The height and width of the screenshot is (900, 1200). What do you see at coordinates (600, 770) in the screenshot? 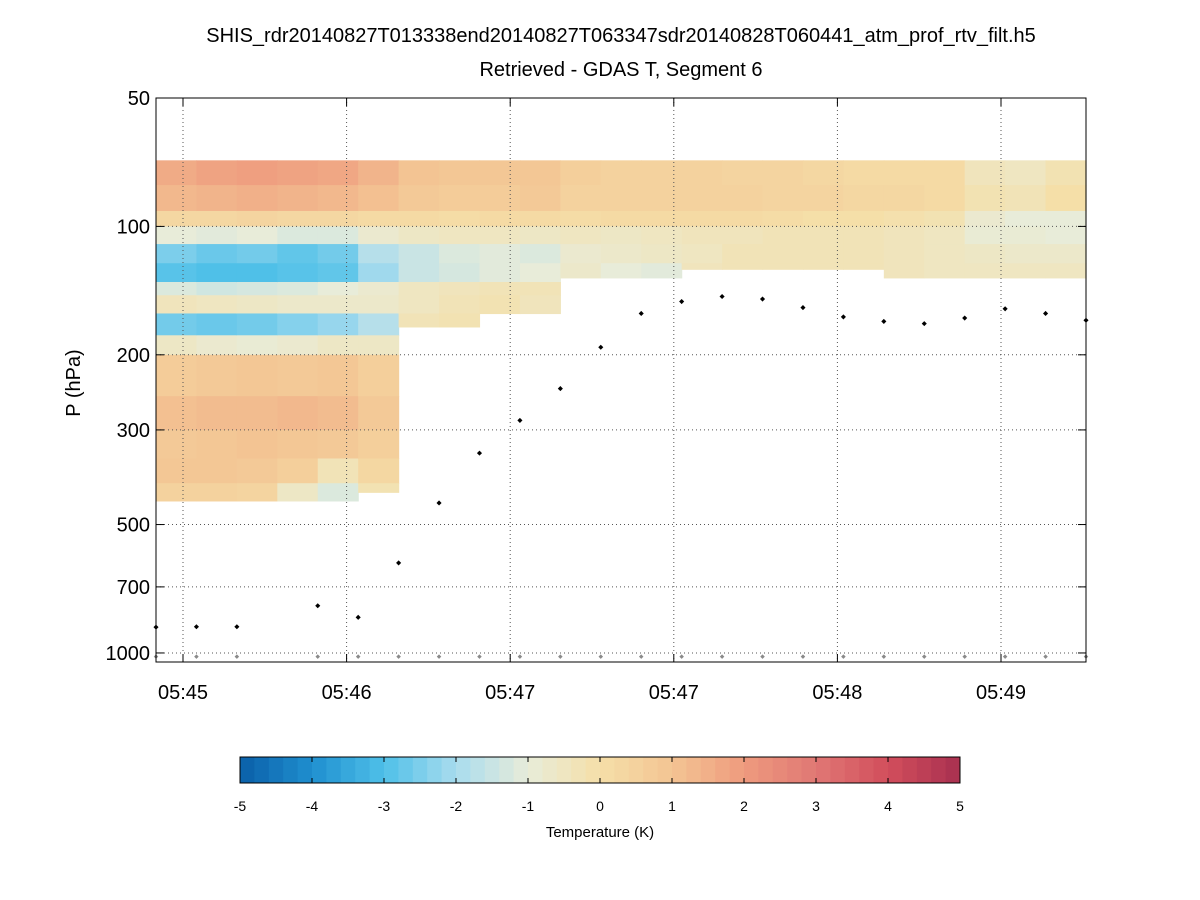
I see `colorbar-gradient` at bounding box center [600, 770].